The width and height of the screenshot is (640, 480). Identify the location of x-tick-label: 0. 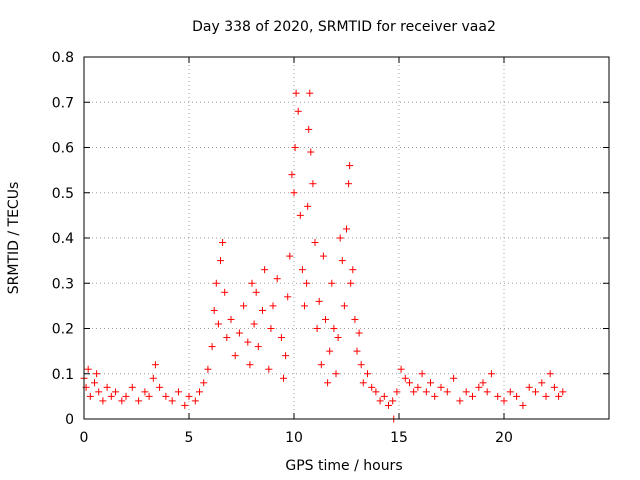
(84, 438).